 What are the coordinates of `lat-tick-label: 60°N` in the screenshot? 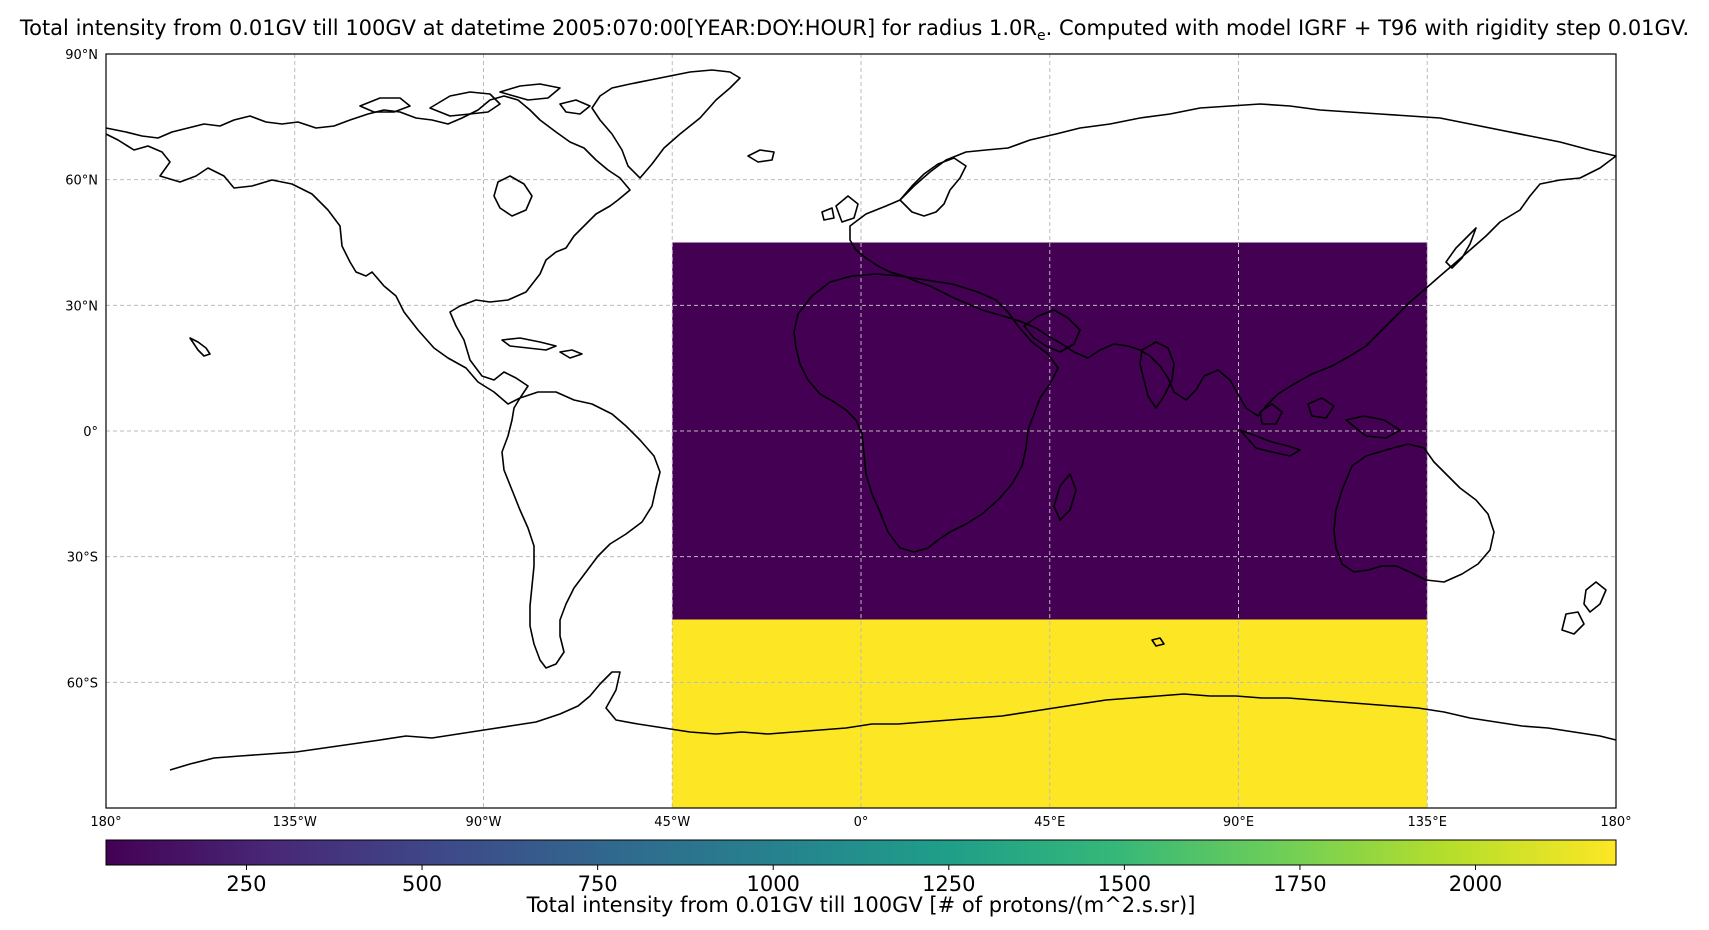 It's located at (81, 181).